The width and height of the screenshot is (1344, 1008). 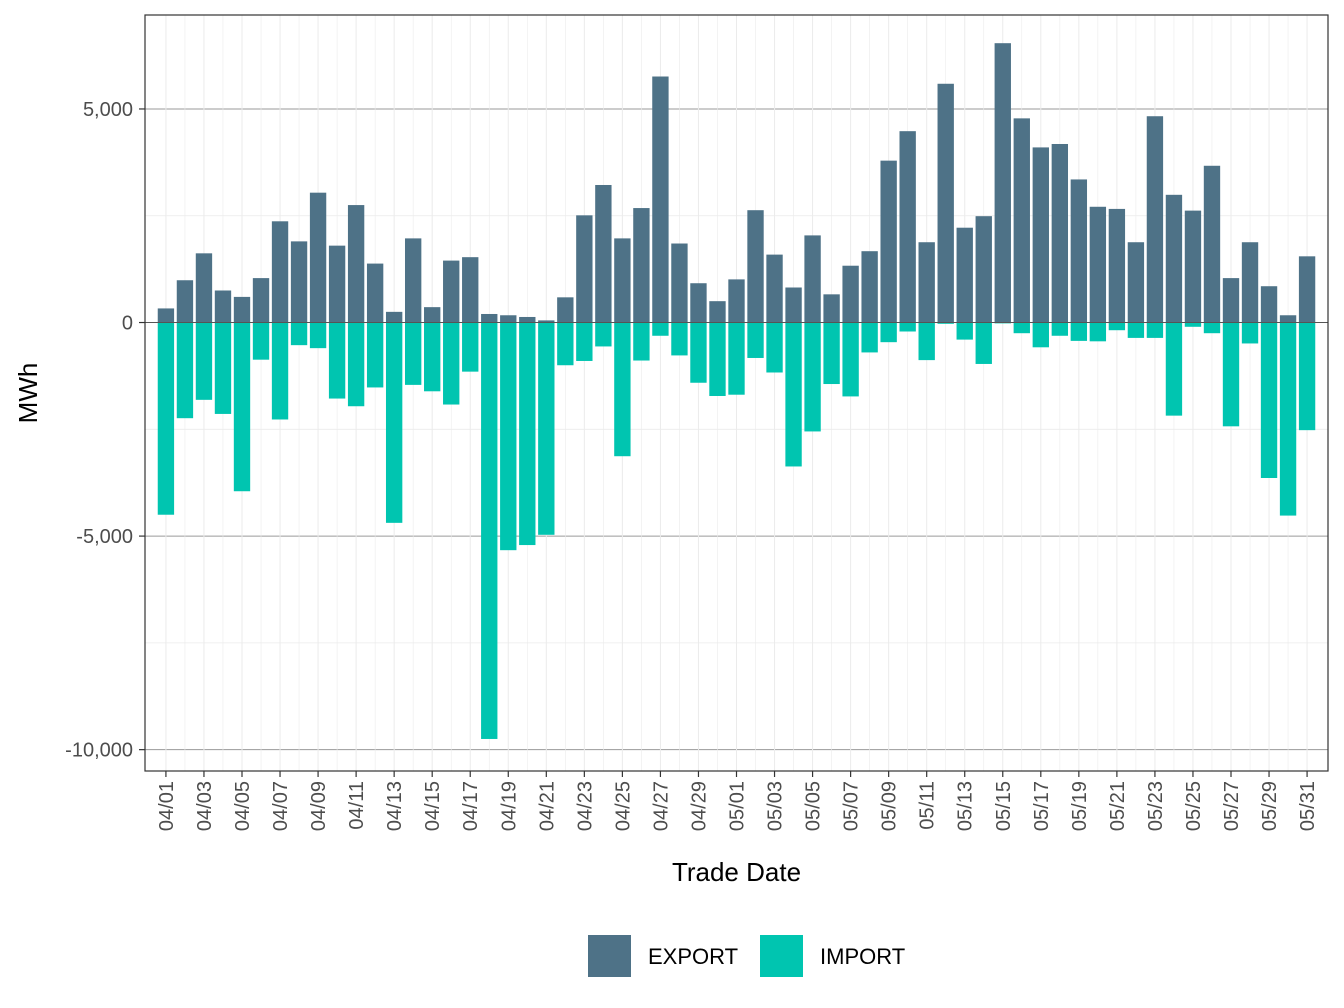 What do you see at coordinates (1232, 806) in the screenshot?
I see `x-tick-label: 05/27` at bounding box center [1232, 806].